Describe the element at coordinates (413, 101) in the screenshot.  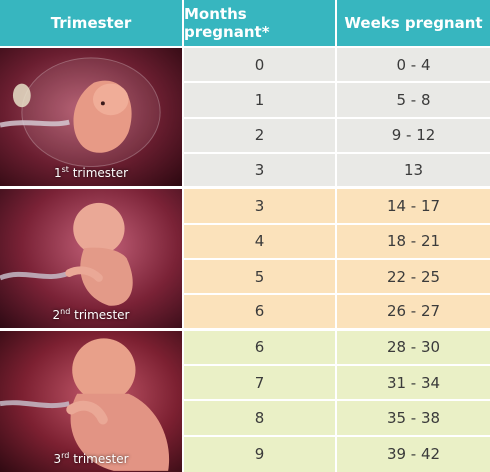
I see `weeks-cell: 5 - 8` at that location.